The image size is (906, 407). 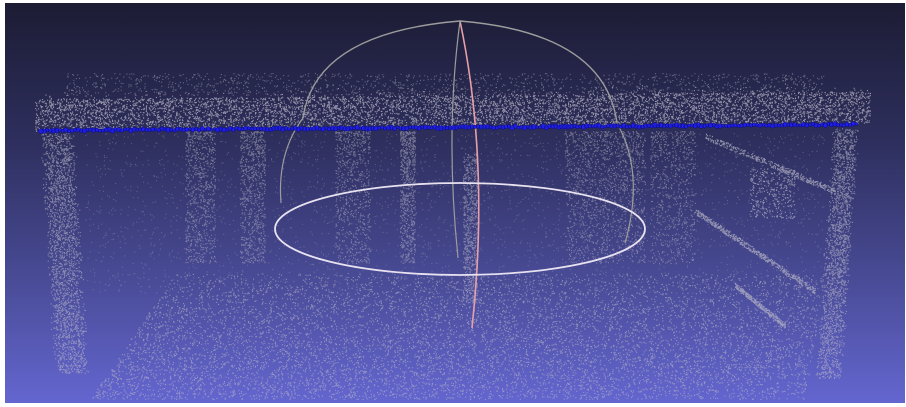 What do you see at coordinates (456, 139) in the screenshot?
I see `trackball-vertical-meridian-back` at bounding box center [456, 139].